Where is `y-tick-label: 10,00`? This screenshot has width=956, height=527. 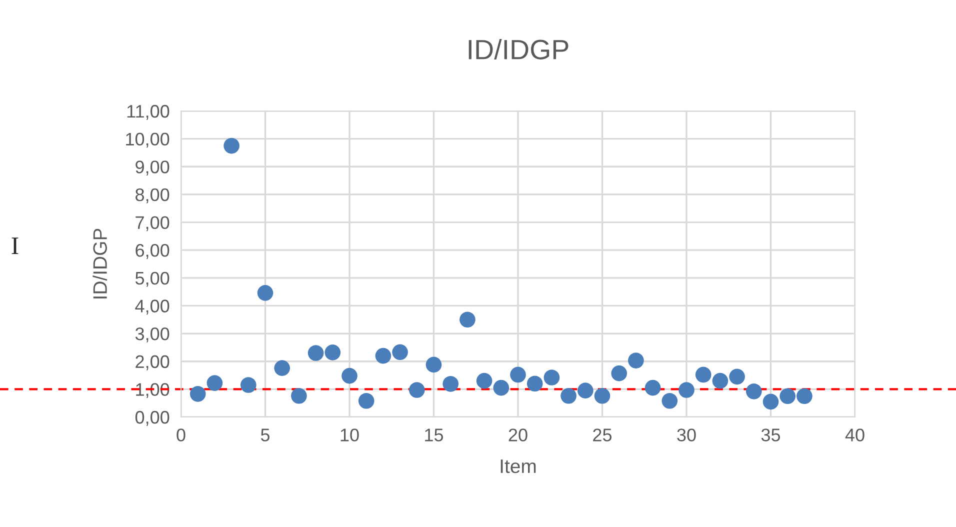 y-tick-label: 10,00 is located at coordinates (148, 140).